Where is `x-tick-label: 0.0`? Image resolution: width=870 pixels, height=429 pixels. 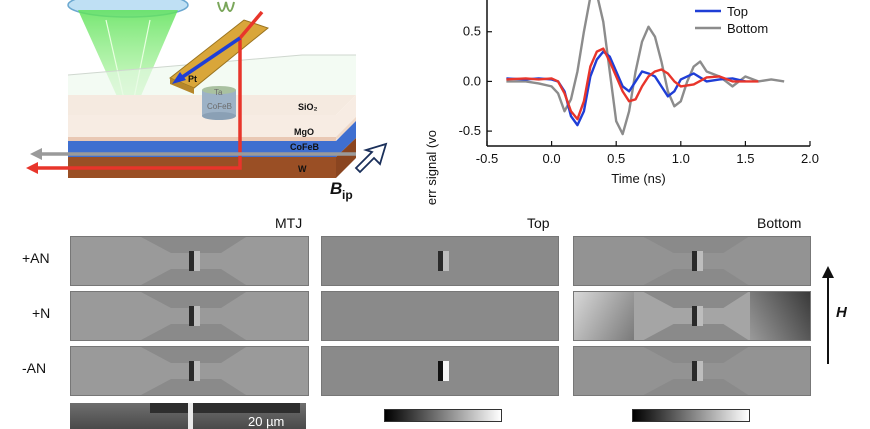 x-tick-label: 0.0 is located at coordinates (552, 158).